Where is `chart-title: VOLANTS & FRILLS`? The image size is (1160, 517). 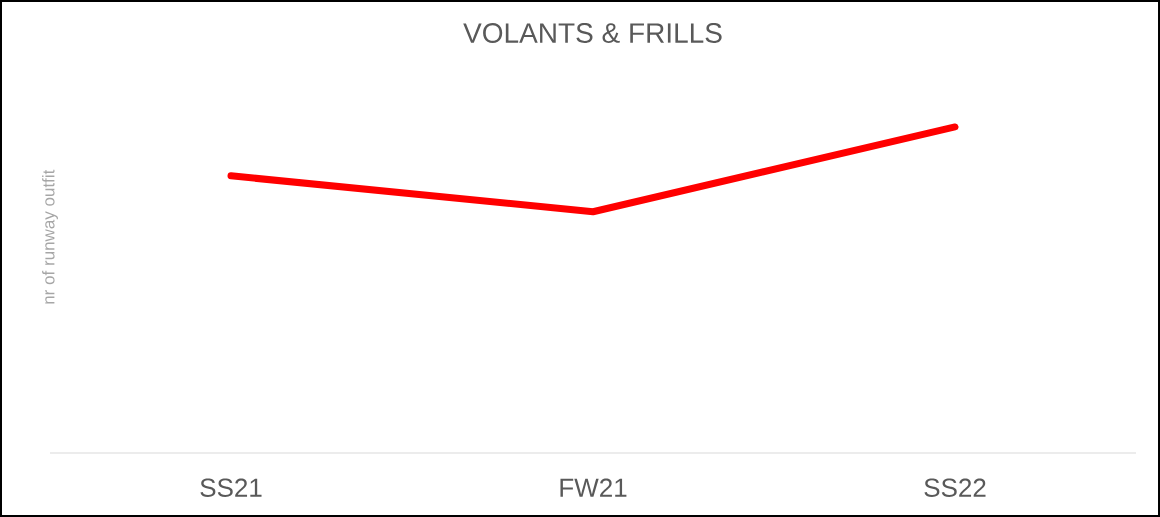
chart-title: VOLANTS & FRILLS is located at coordinates (592, 33).